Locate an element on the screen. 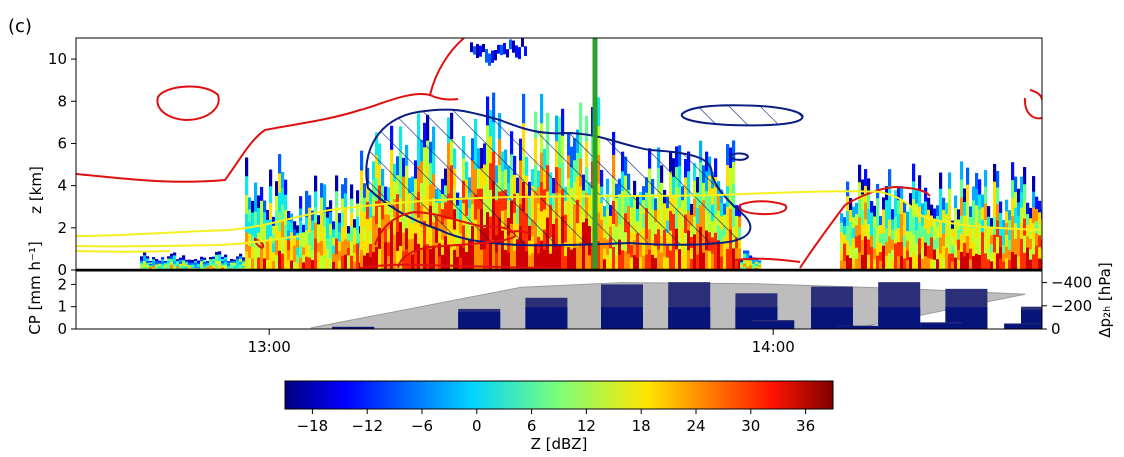  panel-label: (c) is located at coordinates (20, 26).